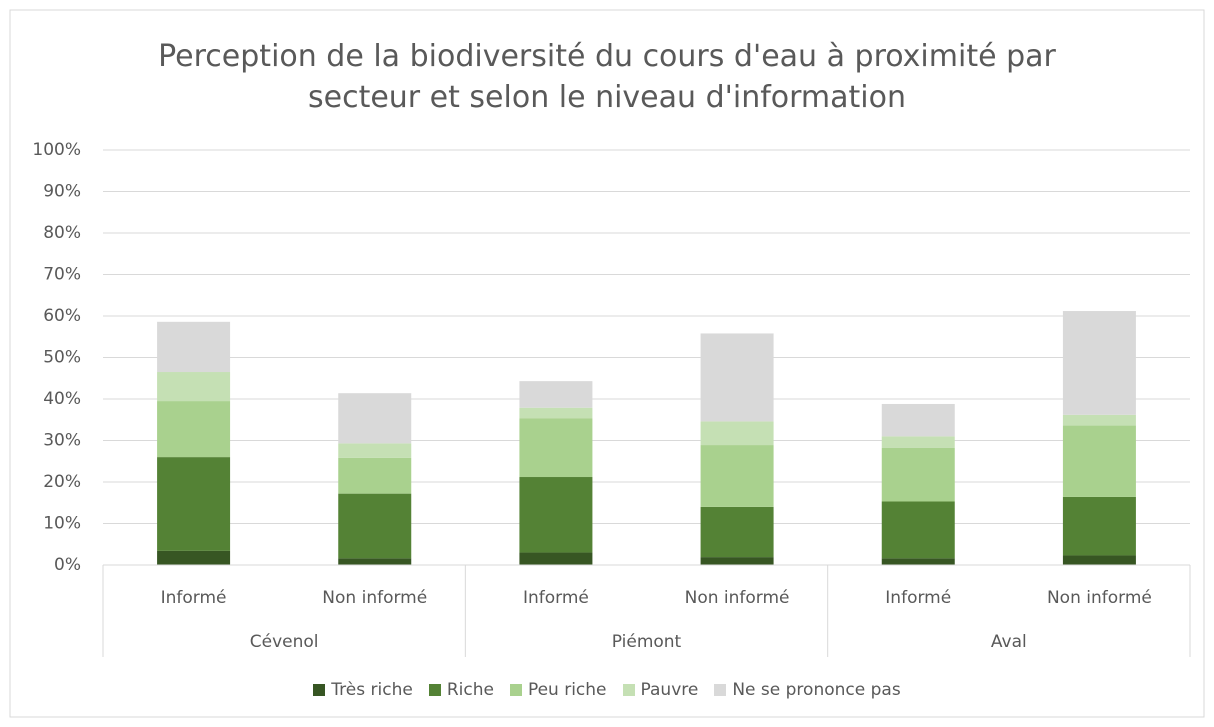 The image size is (1214, 727). I want to click on y-tick-label: 50%, so click(62, 358).